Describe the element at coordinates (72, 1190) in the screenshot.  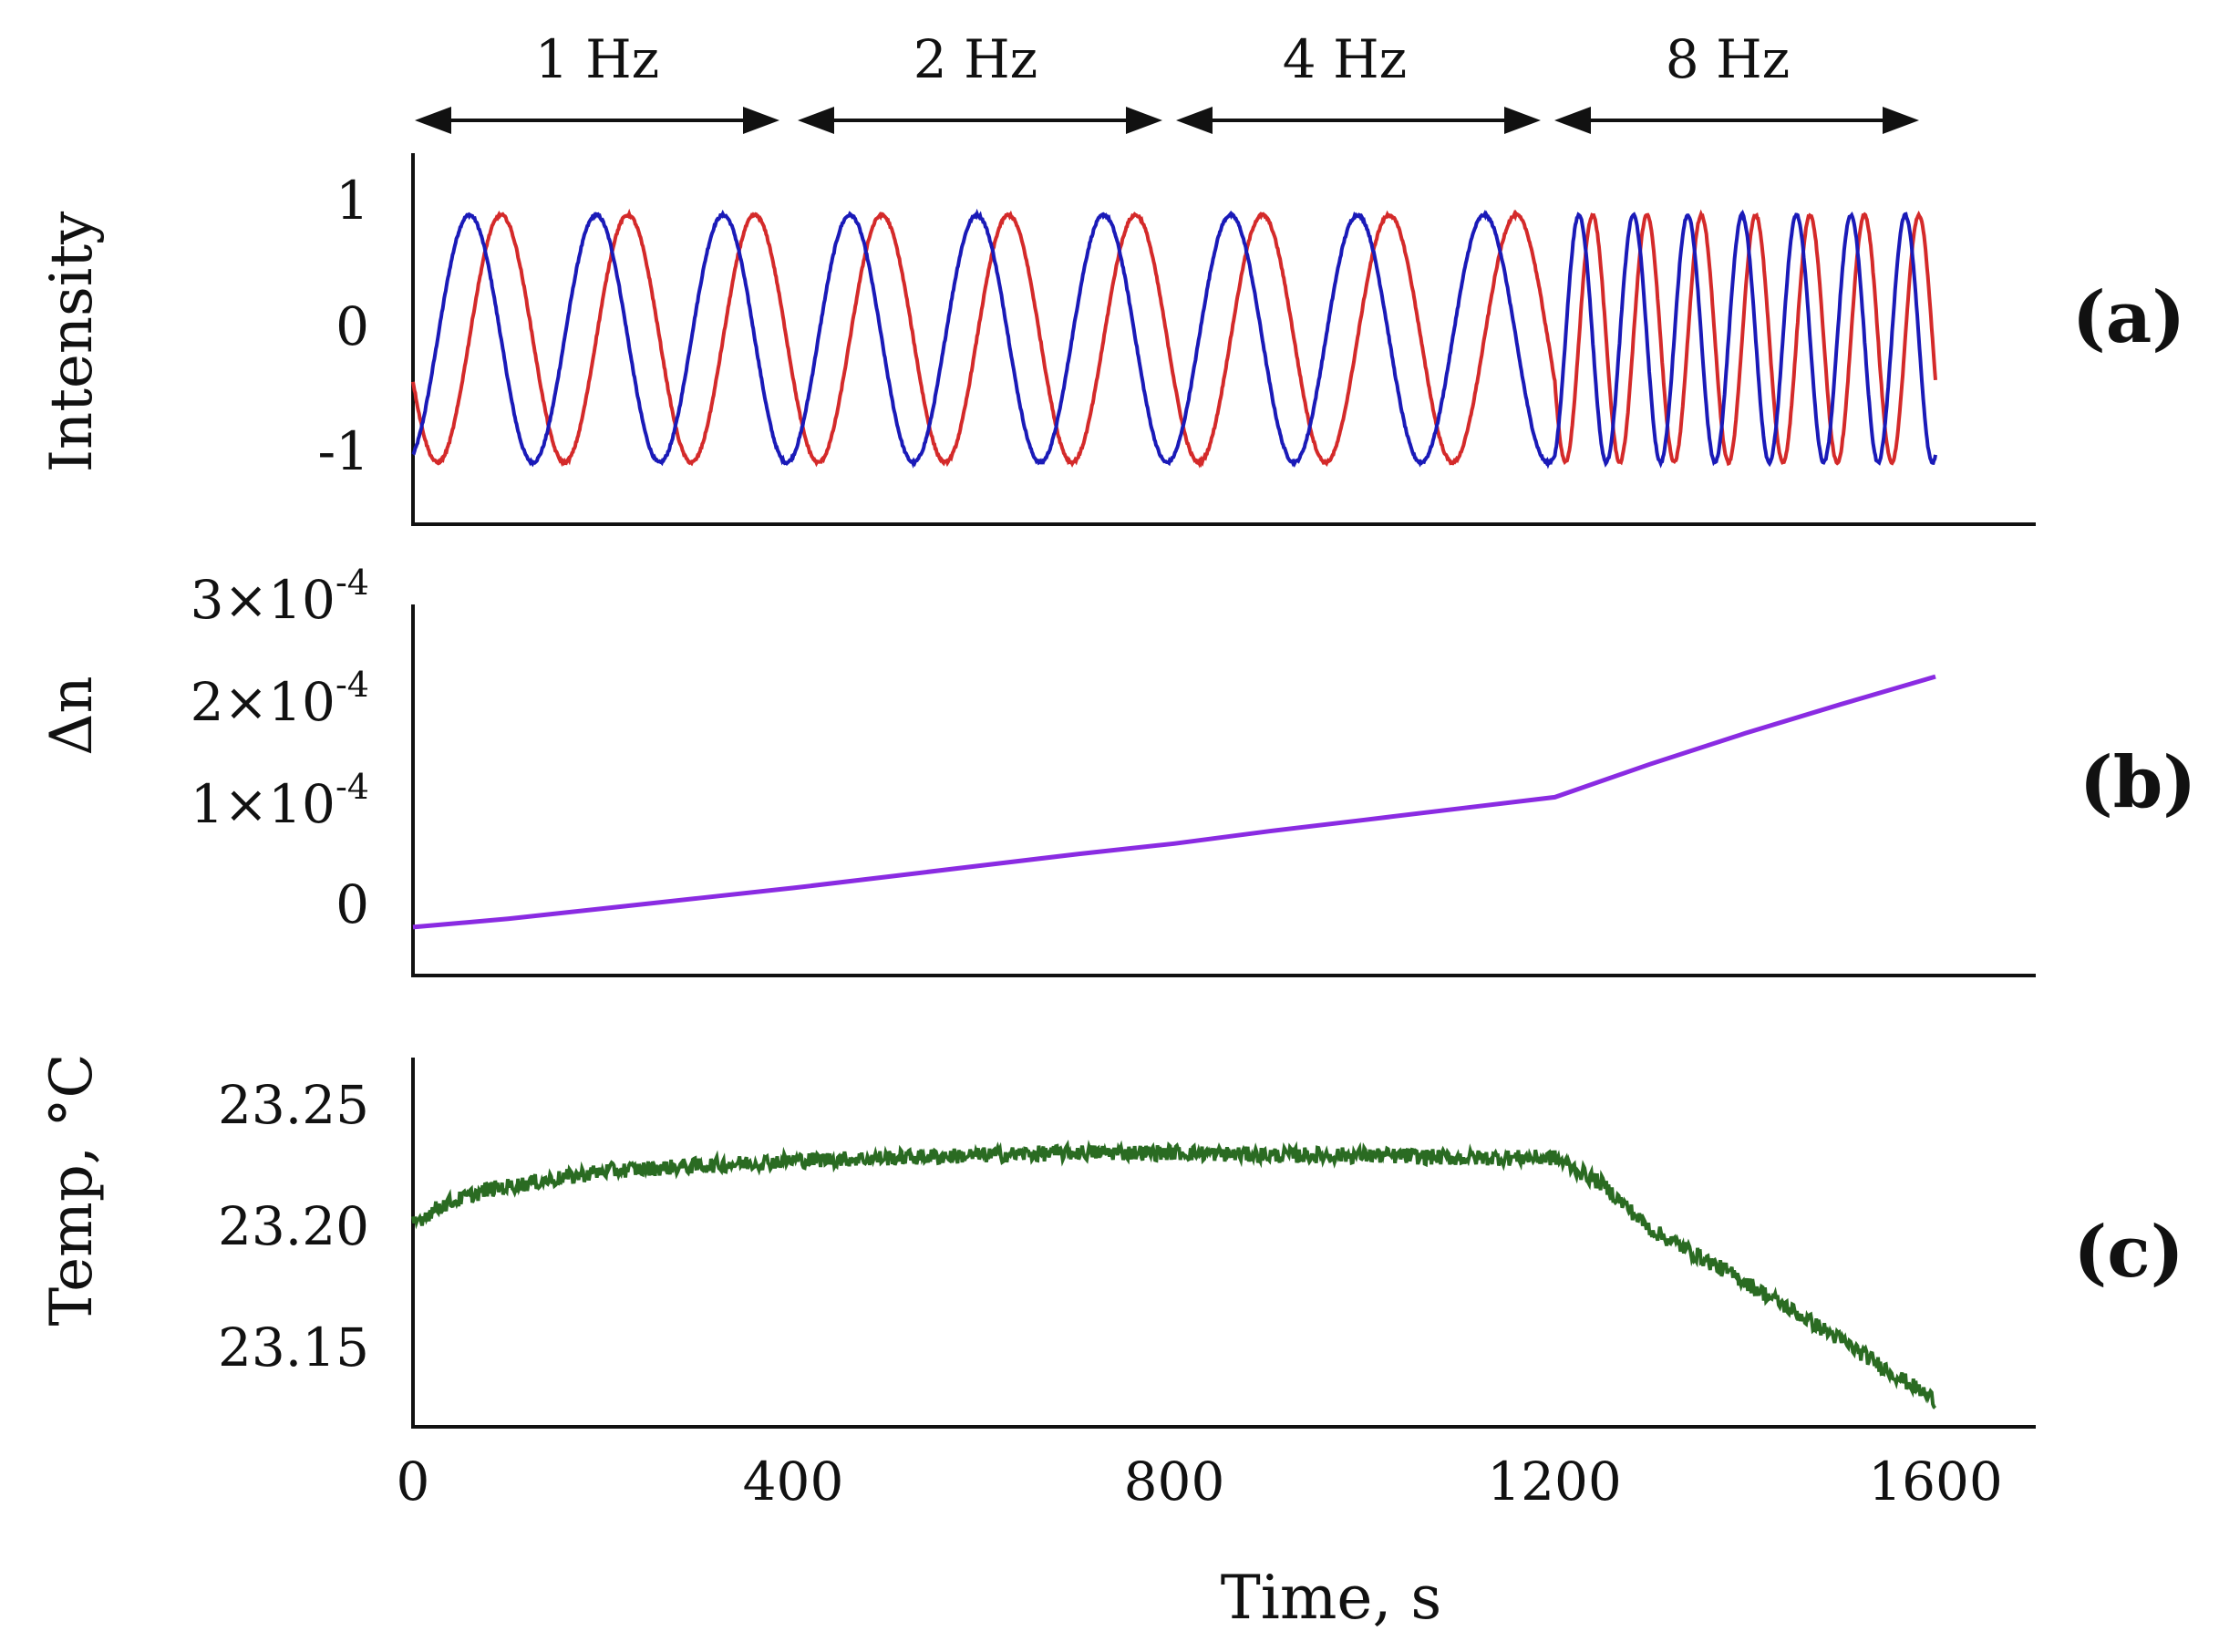
I see `panel-c-ylabel: Temp, °C` at that location.